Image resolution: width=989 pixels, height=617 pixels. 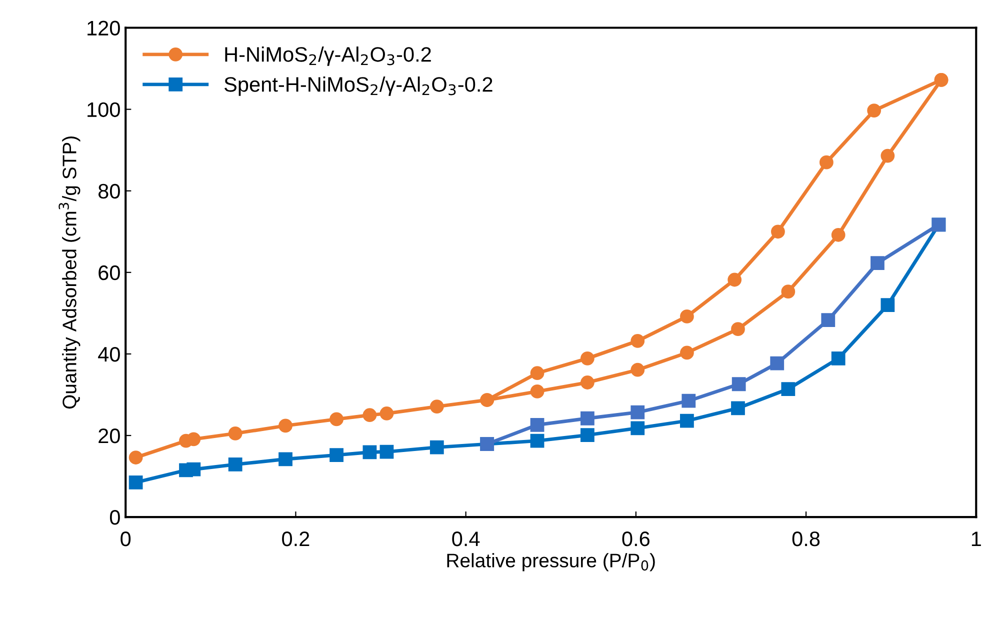 What do you see at coordinates (109, 272) in the screenshot?
I see `y-tick-label: 60` at bounding box center [109, 272].